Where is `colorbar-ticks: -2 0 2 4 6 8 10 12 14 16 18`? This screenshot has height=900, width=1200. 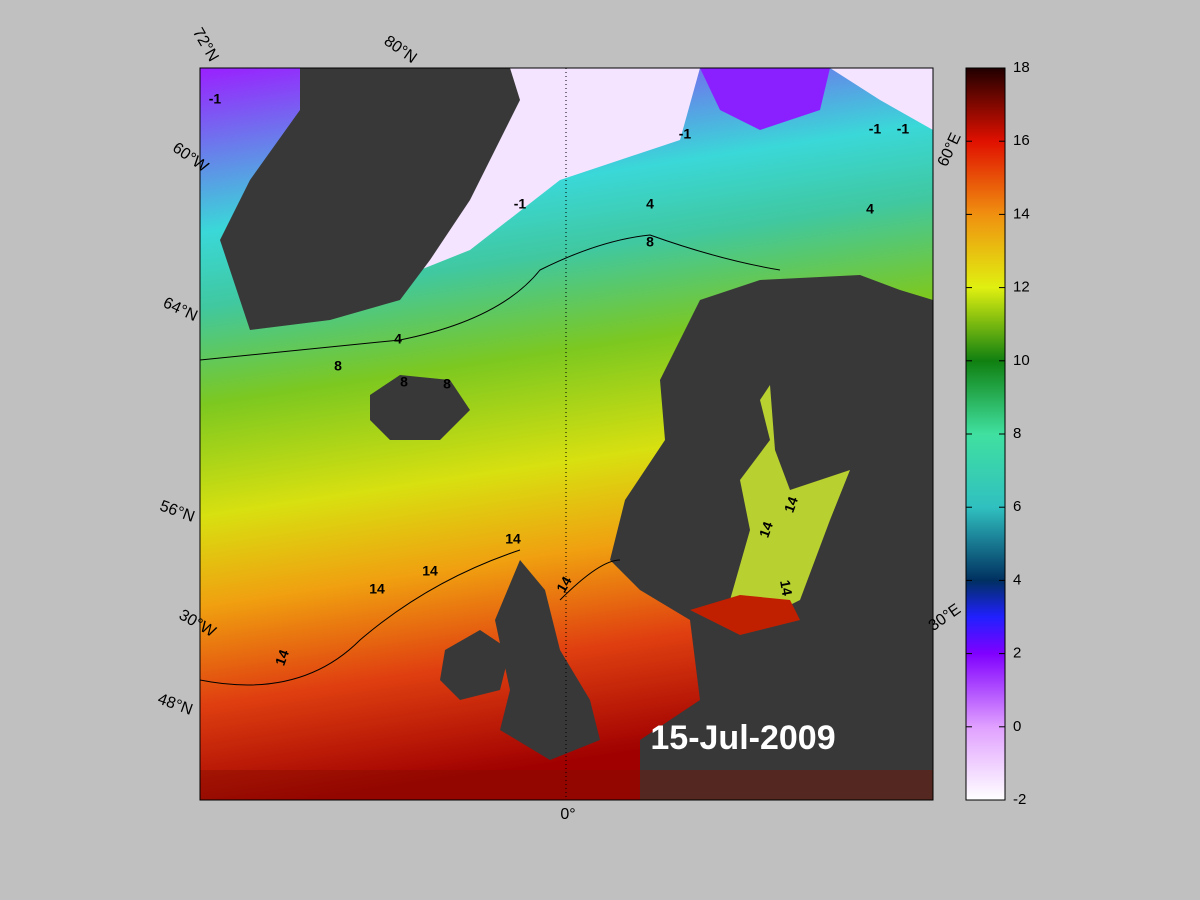
colorbar-ticks: -2 0 2 4 6 8 10 12 14 16 18 is located at coordinates (998, 433).